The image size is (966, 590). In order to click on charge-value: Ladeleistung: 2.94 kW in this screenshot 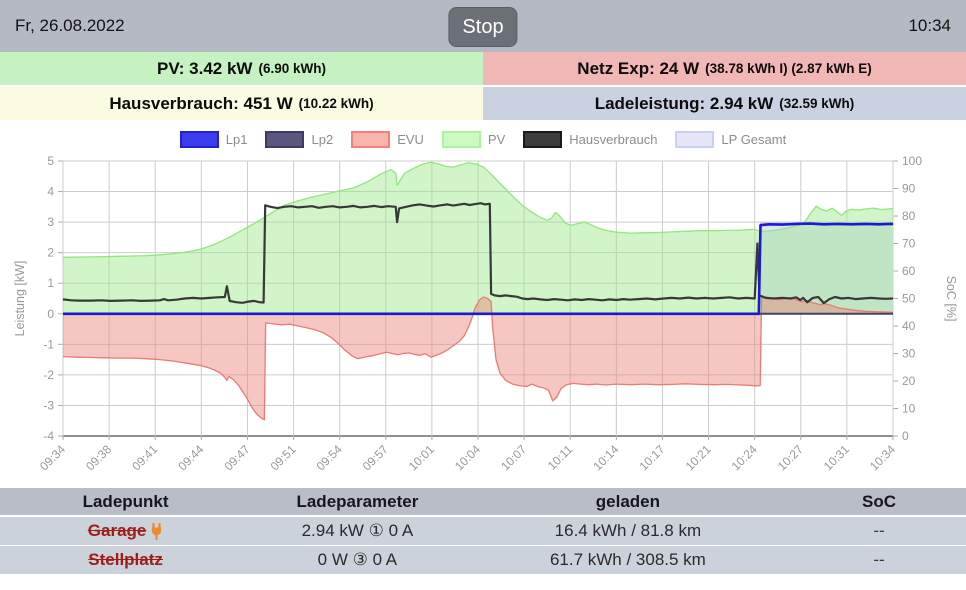, I will do `click(684, 103)`.